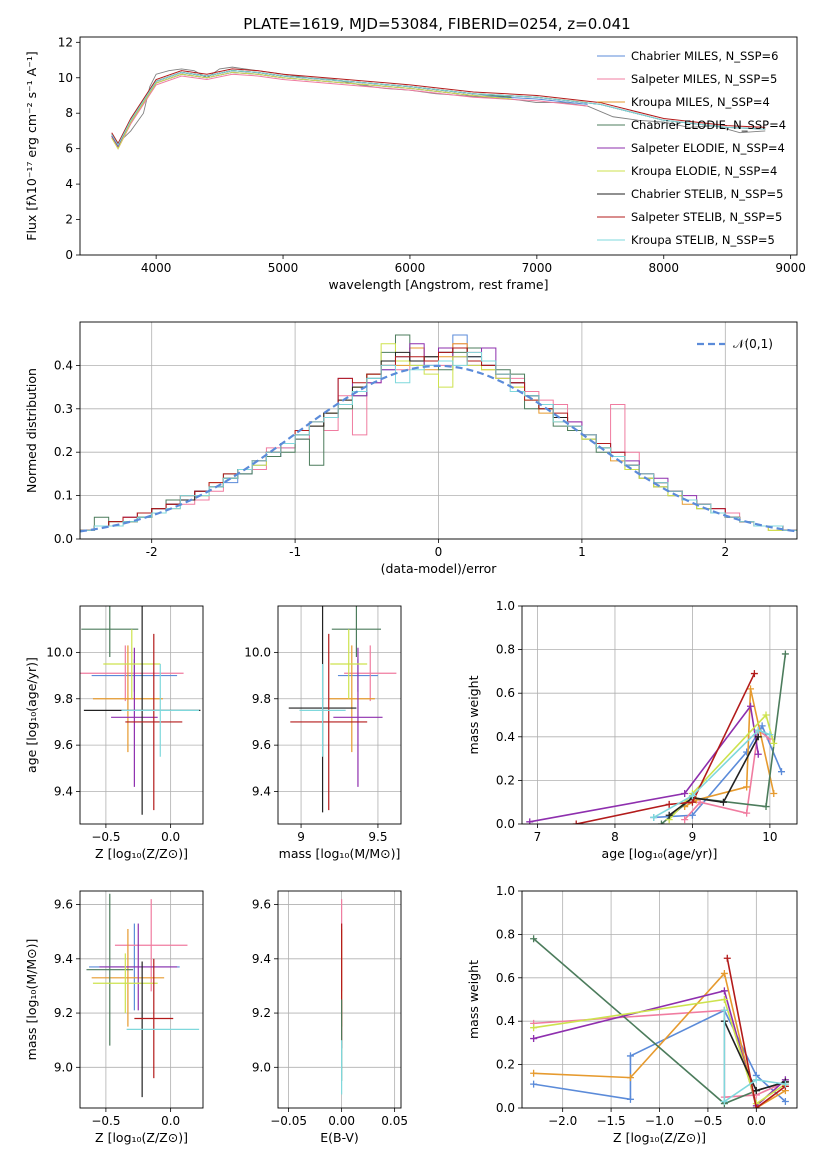 The image size is (819, 1170). I want to click on x-axis-label: age [log₁₀(age/yr)], so click(660, 853).